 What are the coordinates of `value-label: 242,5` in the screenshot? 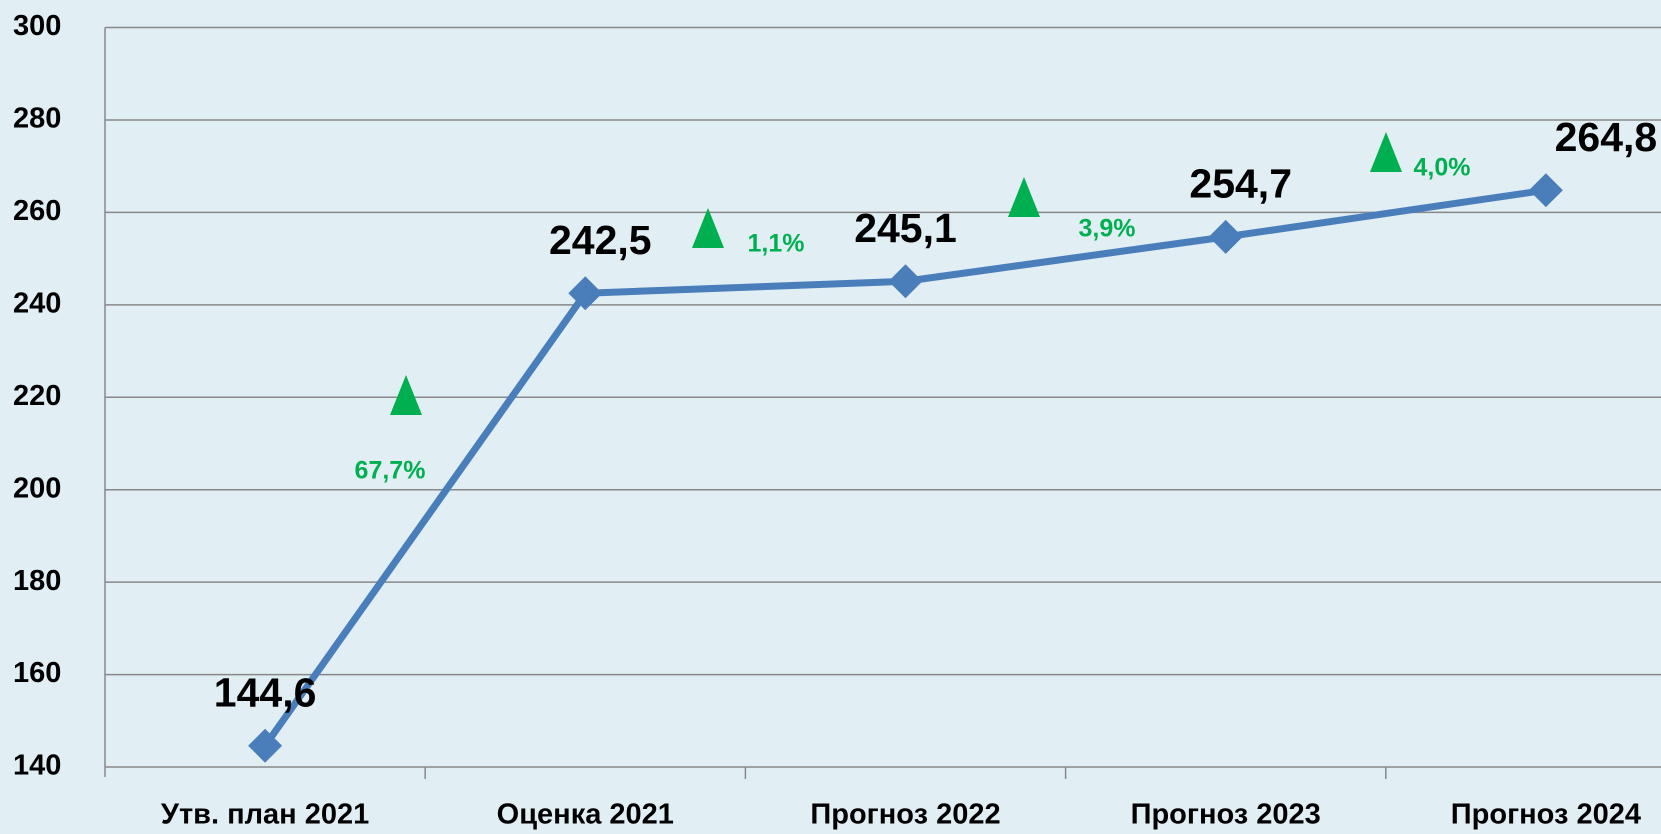 It's located at (600, 240).